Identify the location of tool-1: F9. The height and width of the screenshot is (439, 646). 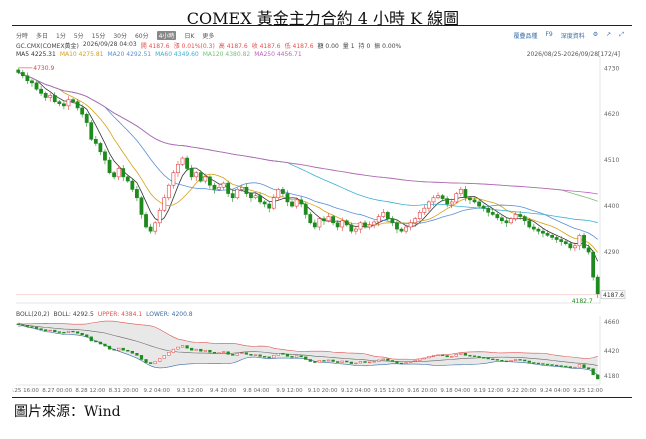
(549, 34).